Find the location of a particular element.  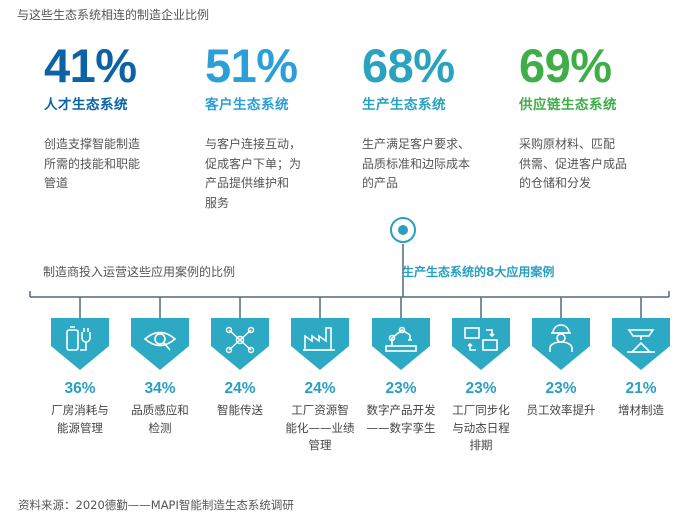

stat-name: 生产生态系统 is located at coordinates (404, 105).